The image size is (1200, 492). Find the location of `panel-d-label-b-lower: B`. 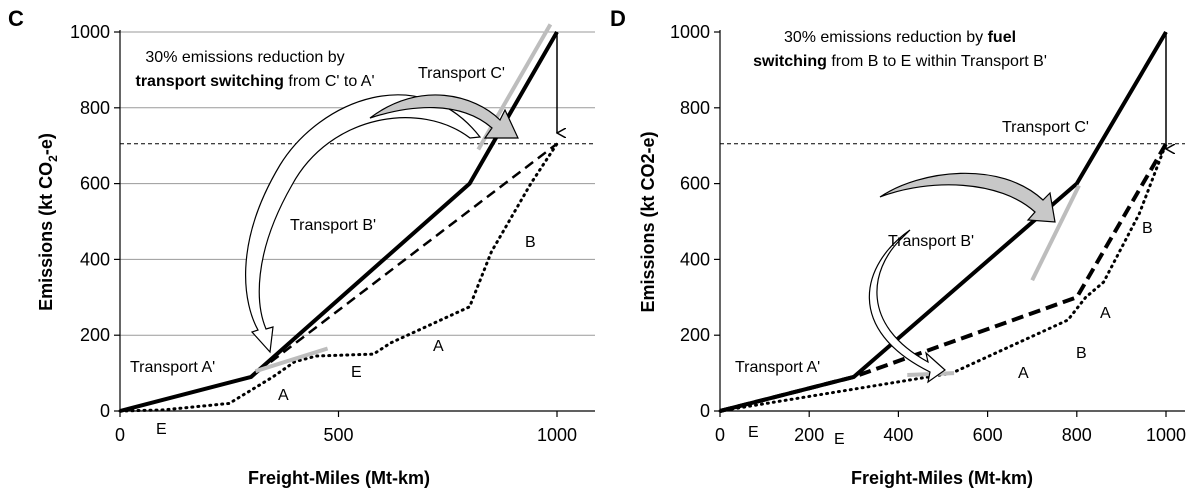

panel-d-label-b-lower: B is located at coordinates (1081, 353).